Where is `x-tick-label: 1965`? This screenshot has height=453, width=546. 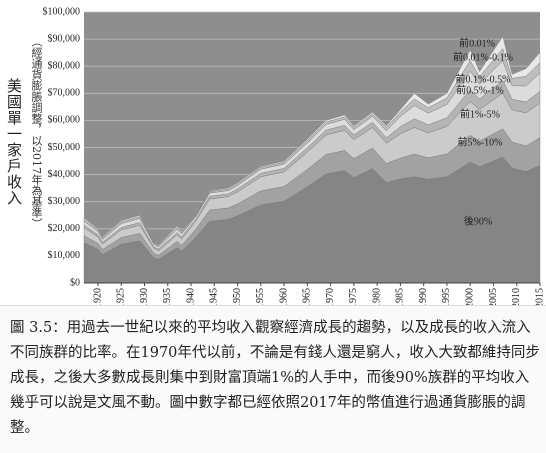 x-tick-label: 1965 is located at coordinates (307, 296).